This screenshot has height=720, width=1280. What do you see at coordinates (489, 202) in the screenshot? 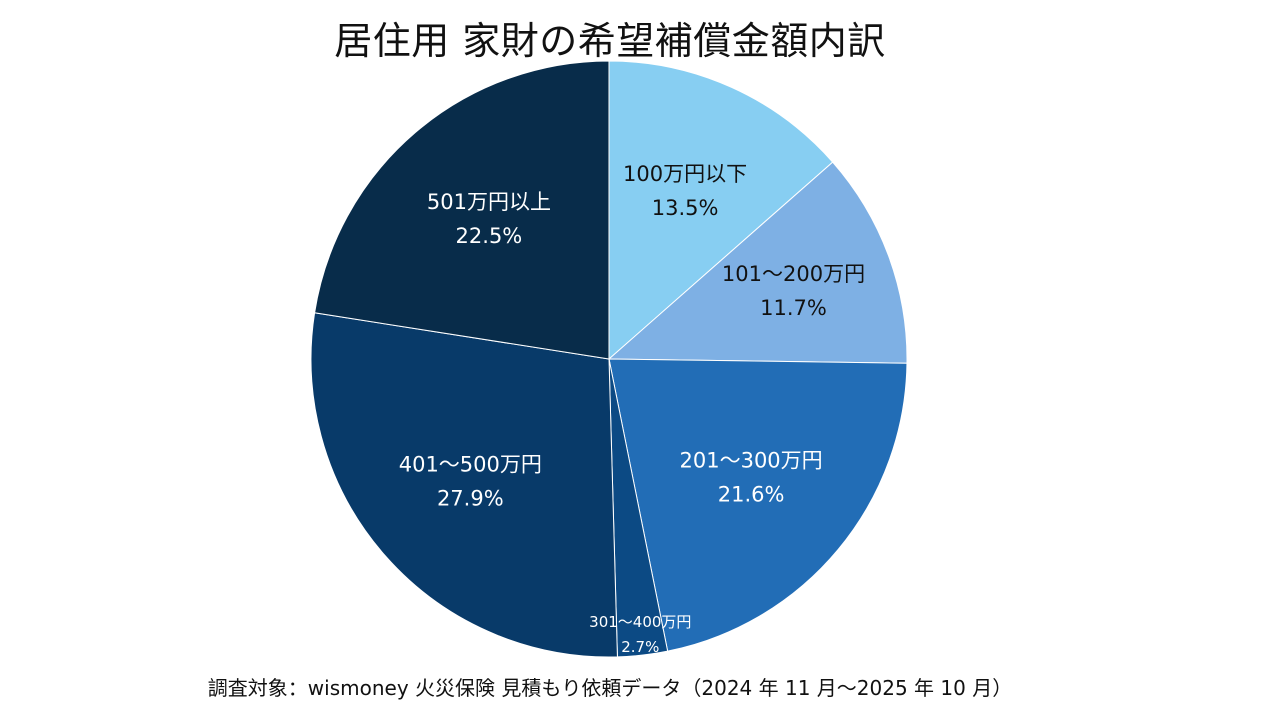
I see `slice-label: 501万円以上` at bounding box center [489, 202].